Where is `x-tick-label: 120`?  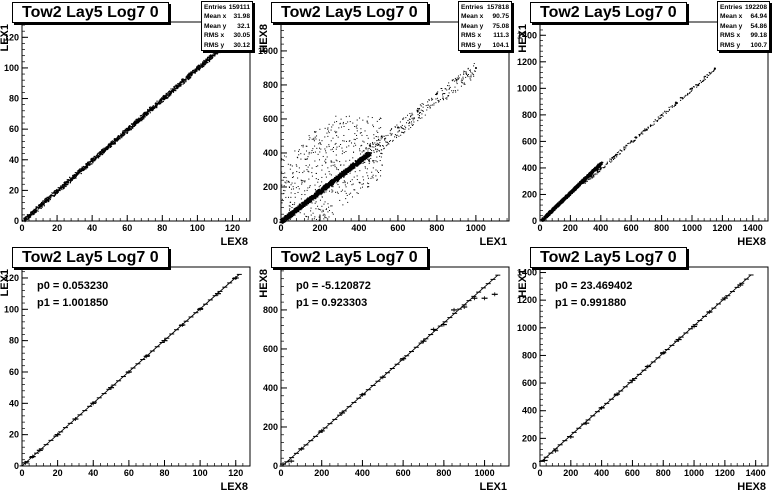 x-tick-label: 120 is located at coordinates (232, 228).